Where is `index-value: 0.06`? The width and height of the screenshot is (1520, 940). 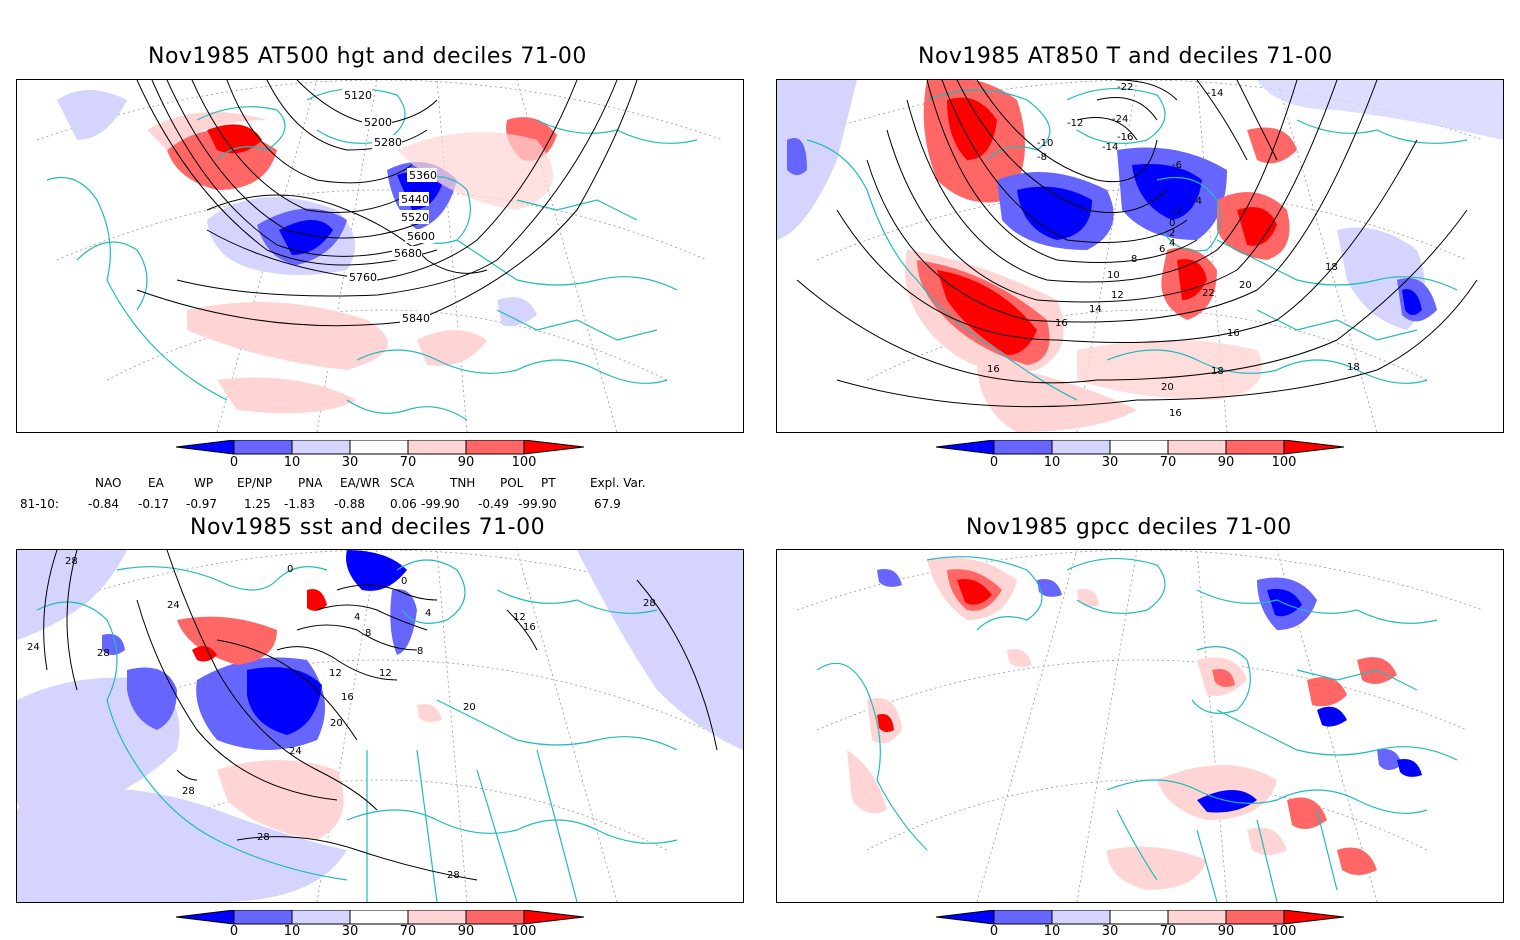 index-value: 0.06 is located at coordinates (403, 504).